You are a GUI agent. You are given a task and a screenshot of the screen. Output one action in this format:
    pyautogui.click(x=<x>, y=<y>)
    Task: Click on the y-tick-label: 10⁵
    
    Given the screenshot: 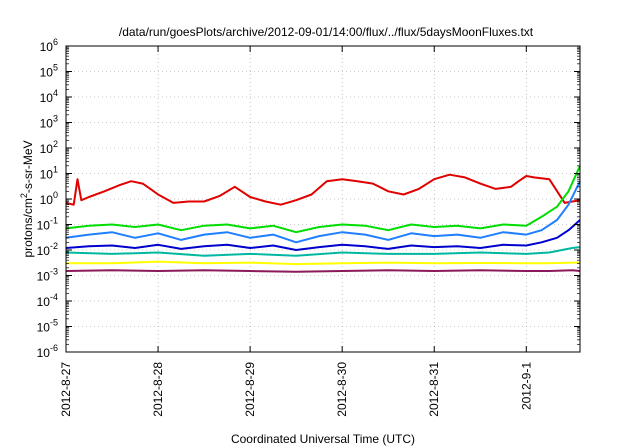 What is the action you would take?
    pyautogui.click(x=49, y=71)
    